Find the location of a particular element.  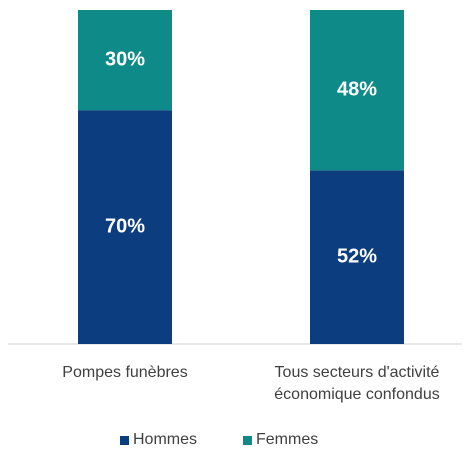

data-label: 70% is located at coordinates (125, 226).